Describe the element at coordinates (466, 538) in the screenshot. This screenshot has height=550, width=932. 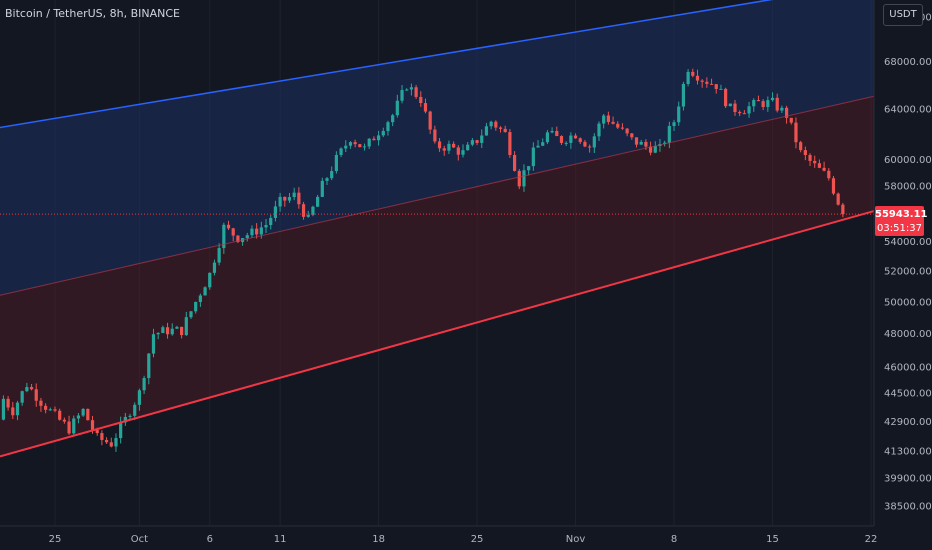
I see `time-axis` at that location.